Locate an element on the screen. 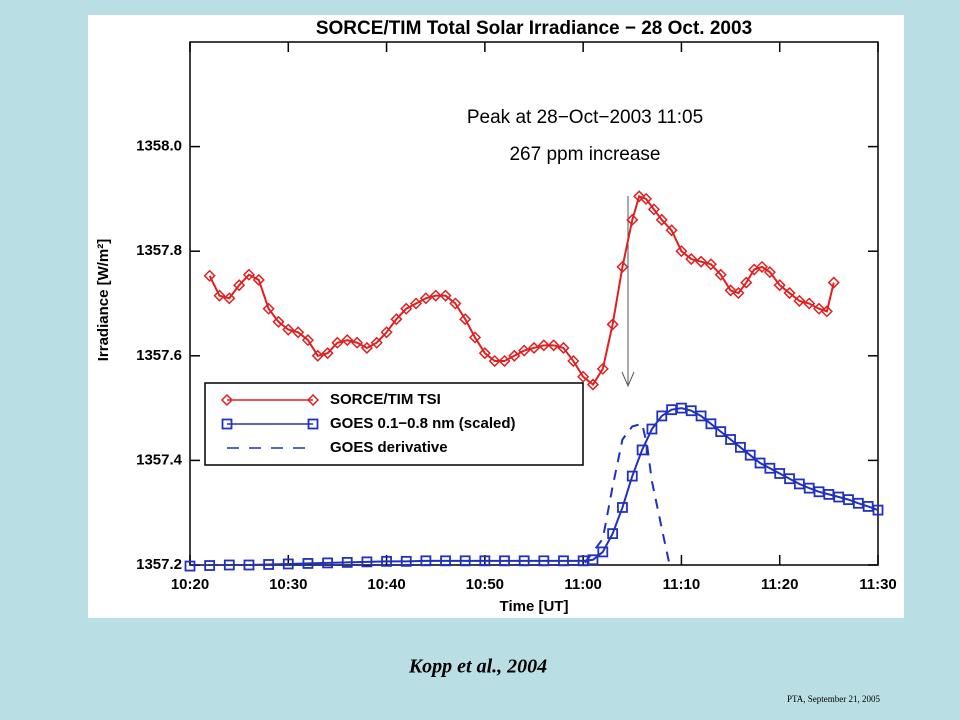 The height and width of the screenshot is (720, 960). legend-label: GOES 0.1−0.8 nm (scaled) is located at coordinates (423, 423).